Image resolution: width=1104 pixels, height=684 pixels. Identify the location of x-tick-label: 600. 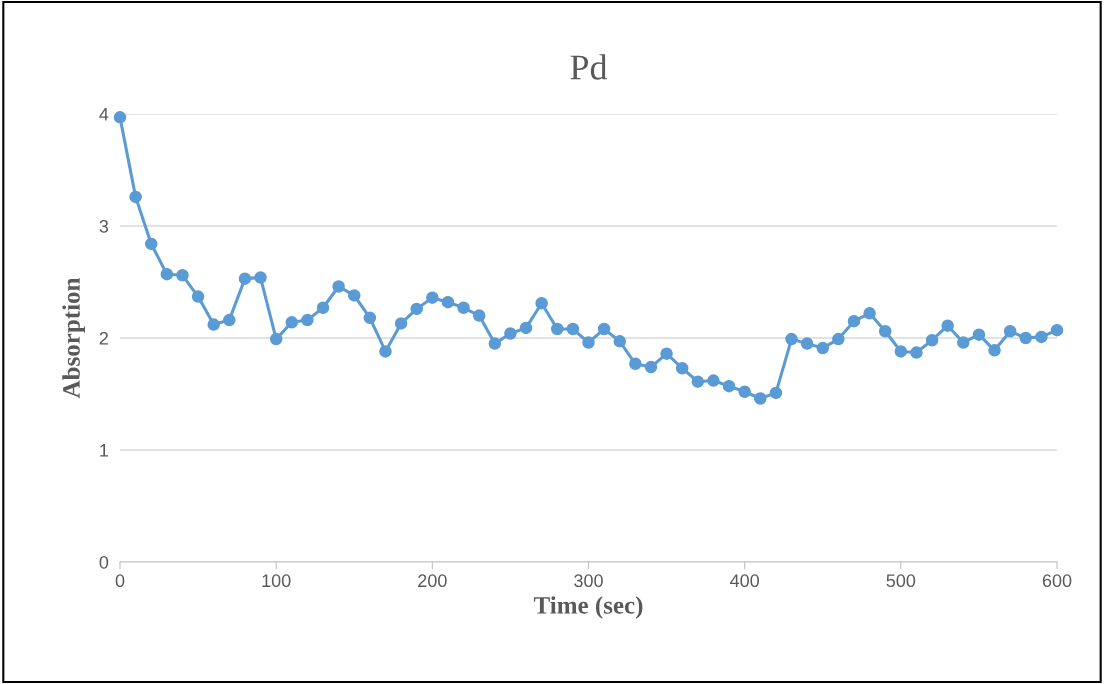
(1057, 581).